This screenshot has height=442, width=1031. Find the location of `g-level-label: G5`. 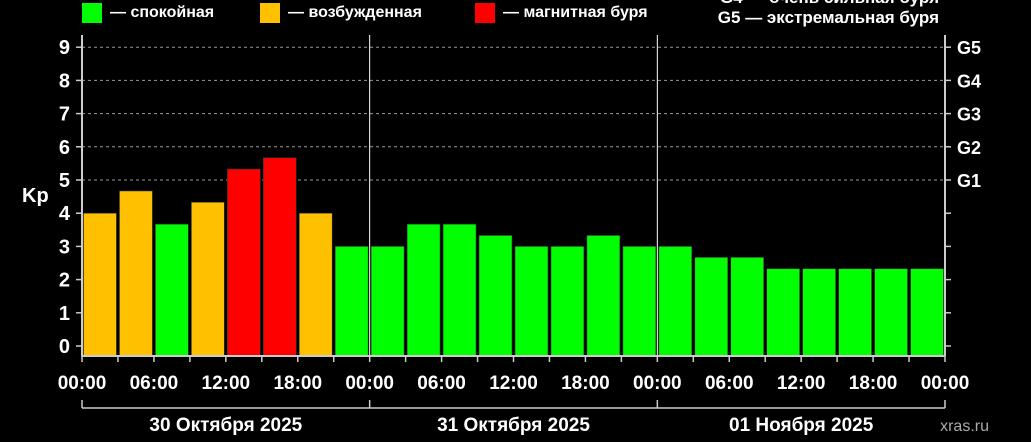

g-level-label: G5 is located at coordinates (969, 48).